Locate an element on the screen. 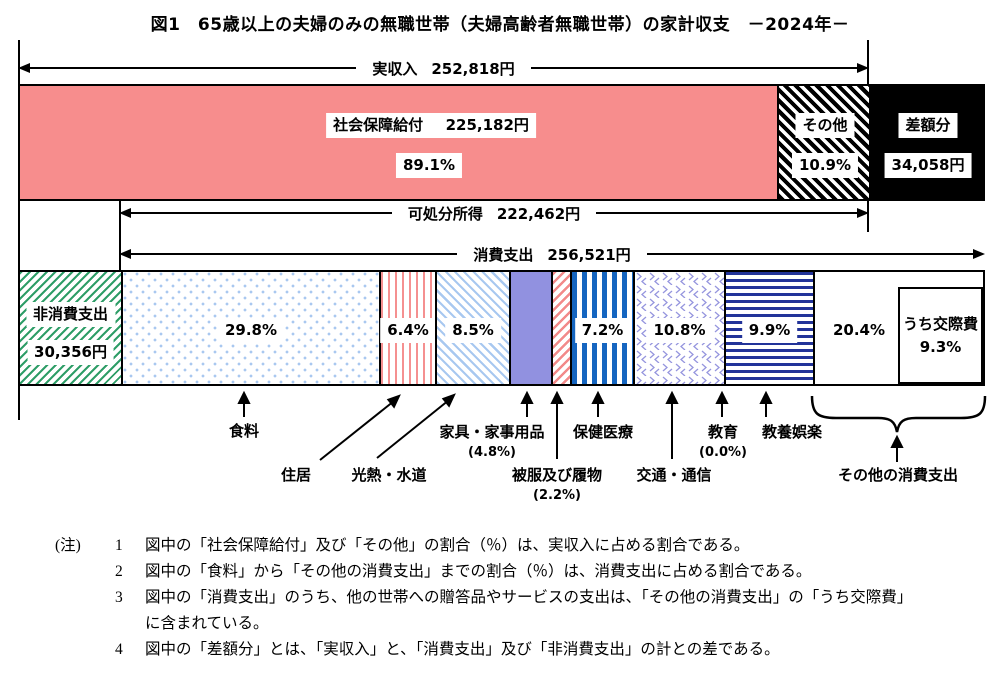  disposable-value: 222,462円 is located at coordinates (538, 213).